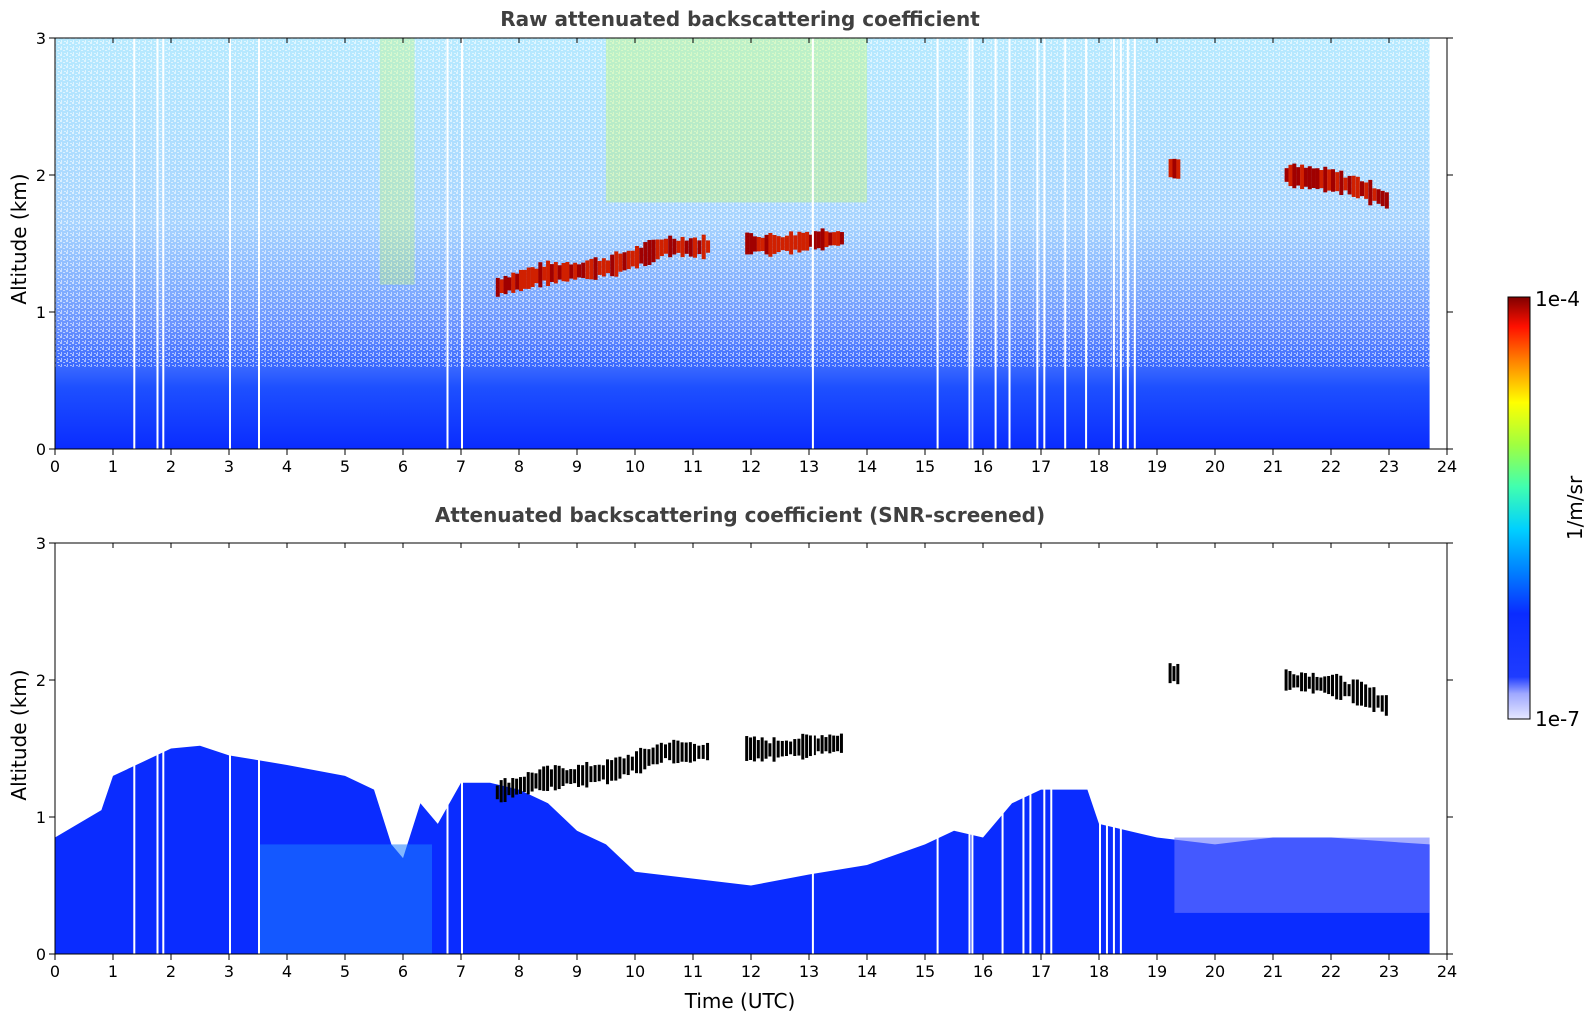 This screenshot has width=1595, height=1024. What do you see at coordinates (577, 971) in the screenshot?
I see `x-tick-label: 9` at bounding box center [577, 971].